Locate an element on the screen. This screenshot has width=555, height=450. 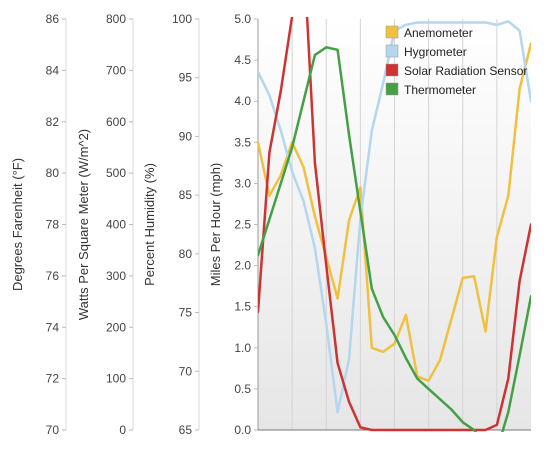
legend-label: Solar Radiation Sensor is located at coordinates (465, 71).